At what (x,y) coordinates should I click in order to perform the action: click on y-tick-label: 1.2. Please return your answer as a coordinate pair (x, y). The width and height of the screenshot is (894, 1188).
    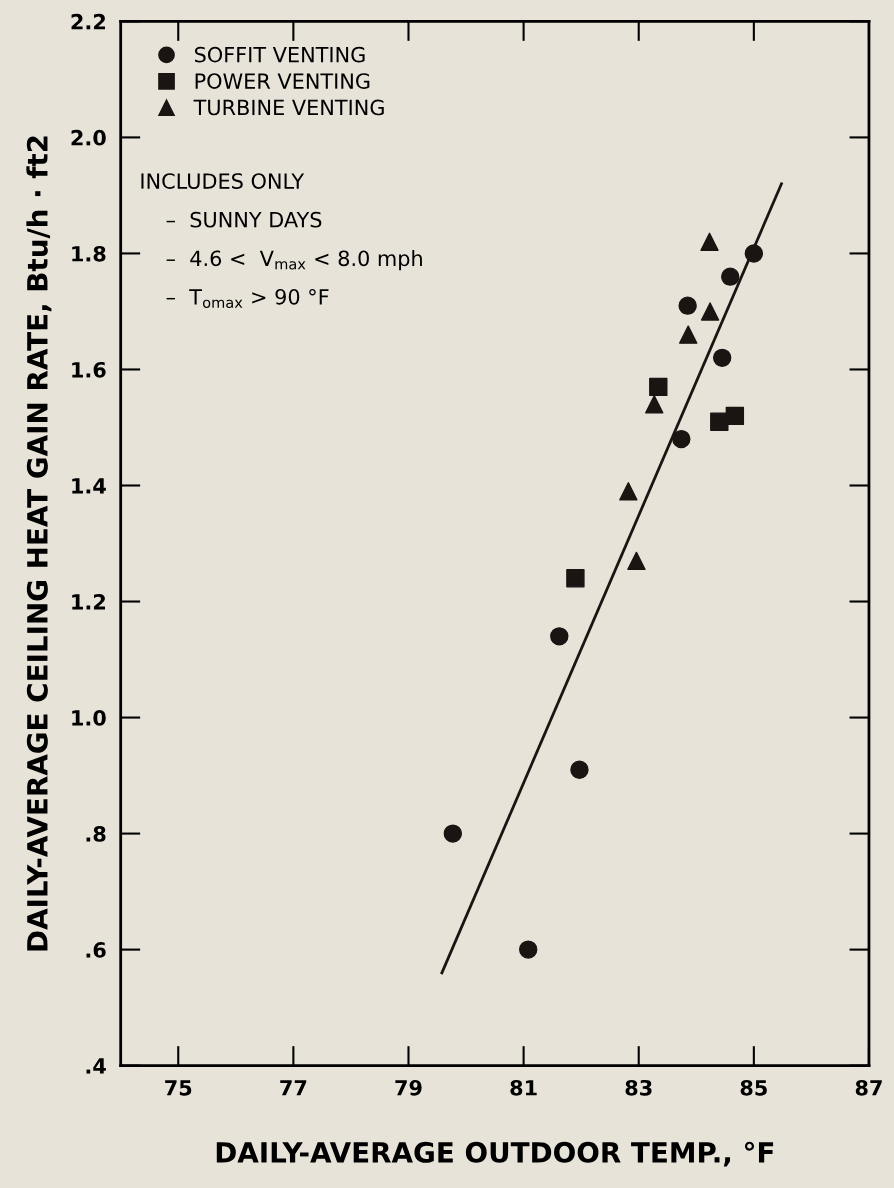
    Looking at the image, I should click on (88, 601).